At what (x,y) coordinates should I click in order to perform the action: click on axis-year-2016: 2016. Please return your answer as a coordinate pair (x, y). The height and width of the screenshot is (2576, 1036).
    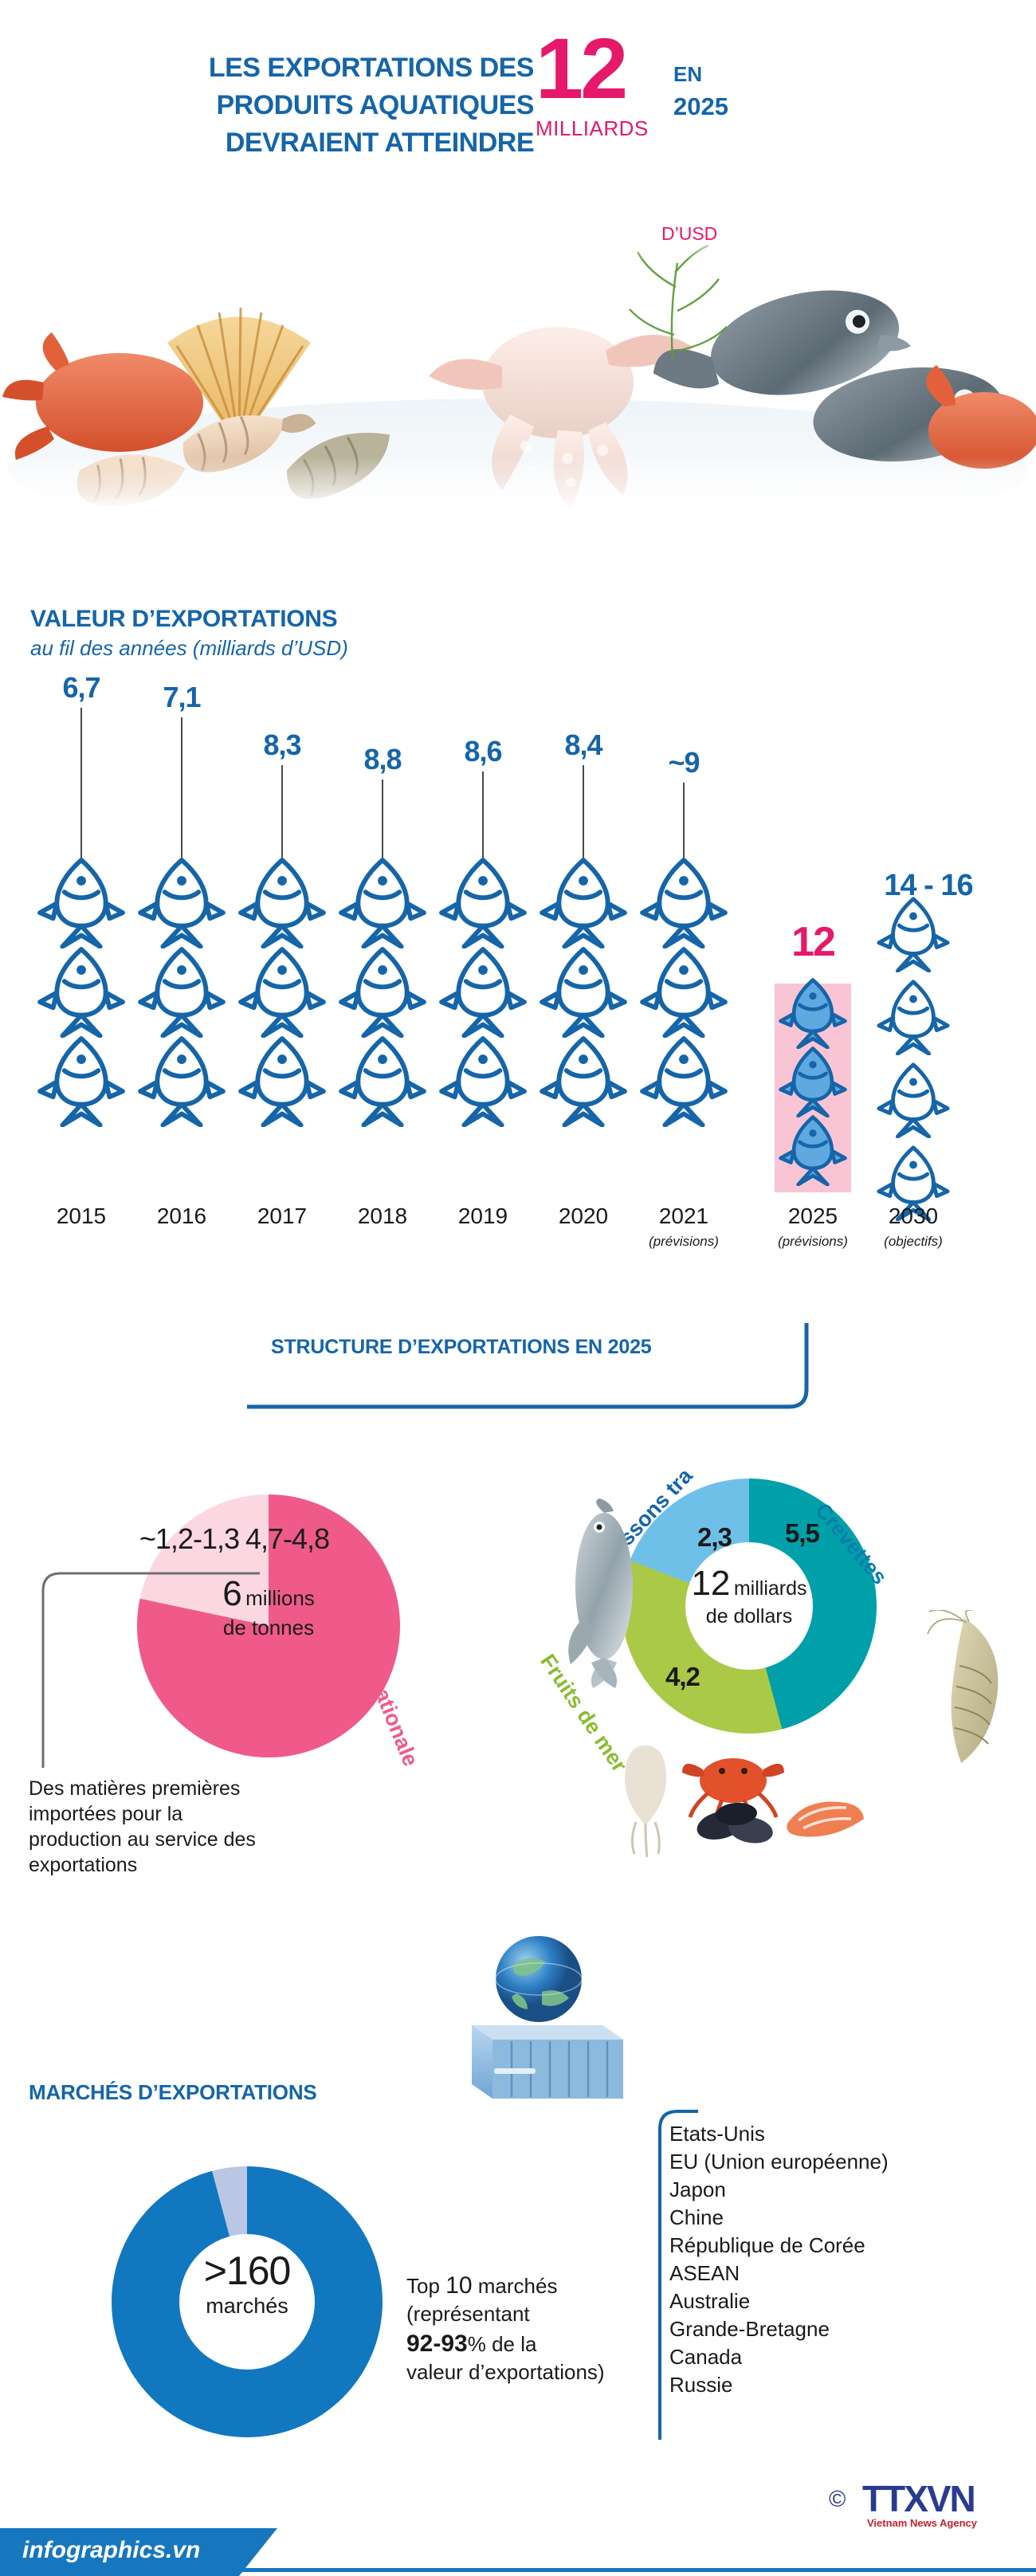
    Looking at the image, I should click on (181, 1216).